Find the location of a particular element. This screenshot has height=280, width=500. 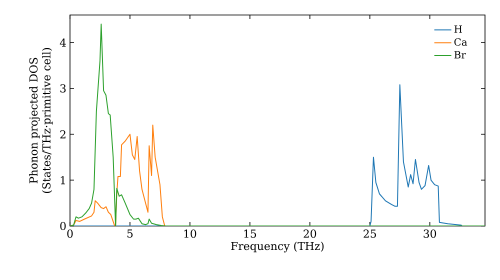

x-axis-title: Frequency (THz) is located at coordinates (277, 247).